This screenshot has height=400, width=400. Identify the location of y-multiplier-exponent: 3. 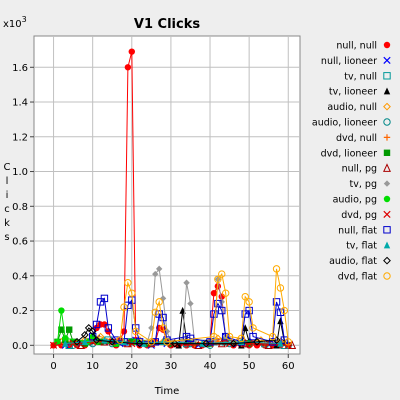
(24, 19).